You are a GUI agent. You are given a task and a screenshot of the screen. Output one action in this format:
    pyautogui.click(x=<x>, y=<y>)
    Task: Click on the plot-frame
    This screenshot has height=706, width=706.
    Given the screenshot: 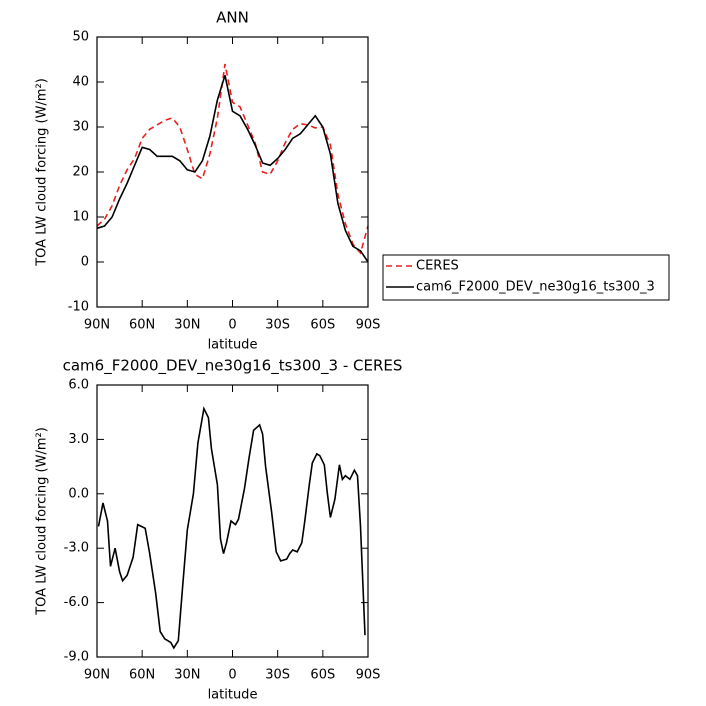 What is the action you would take?
    pyautogui.click(x=232, y=172)
    